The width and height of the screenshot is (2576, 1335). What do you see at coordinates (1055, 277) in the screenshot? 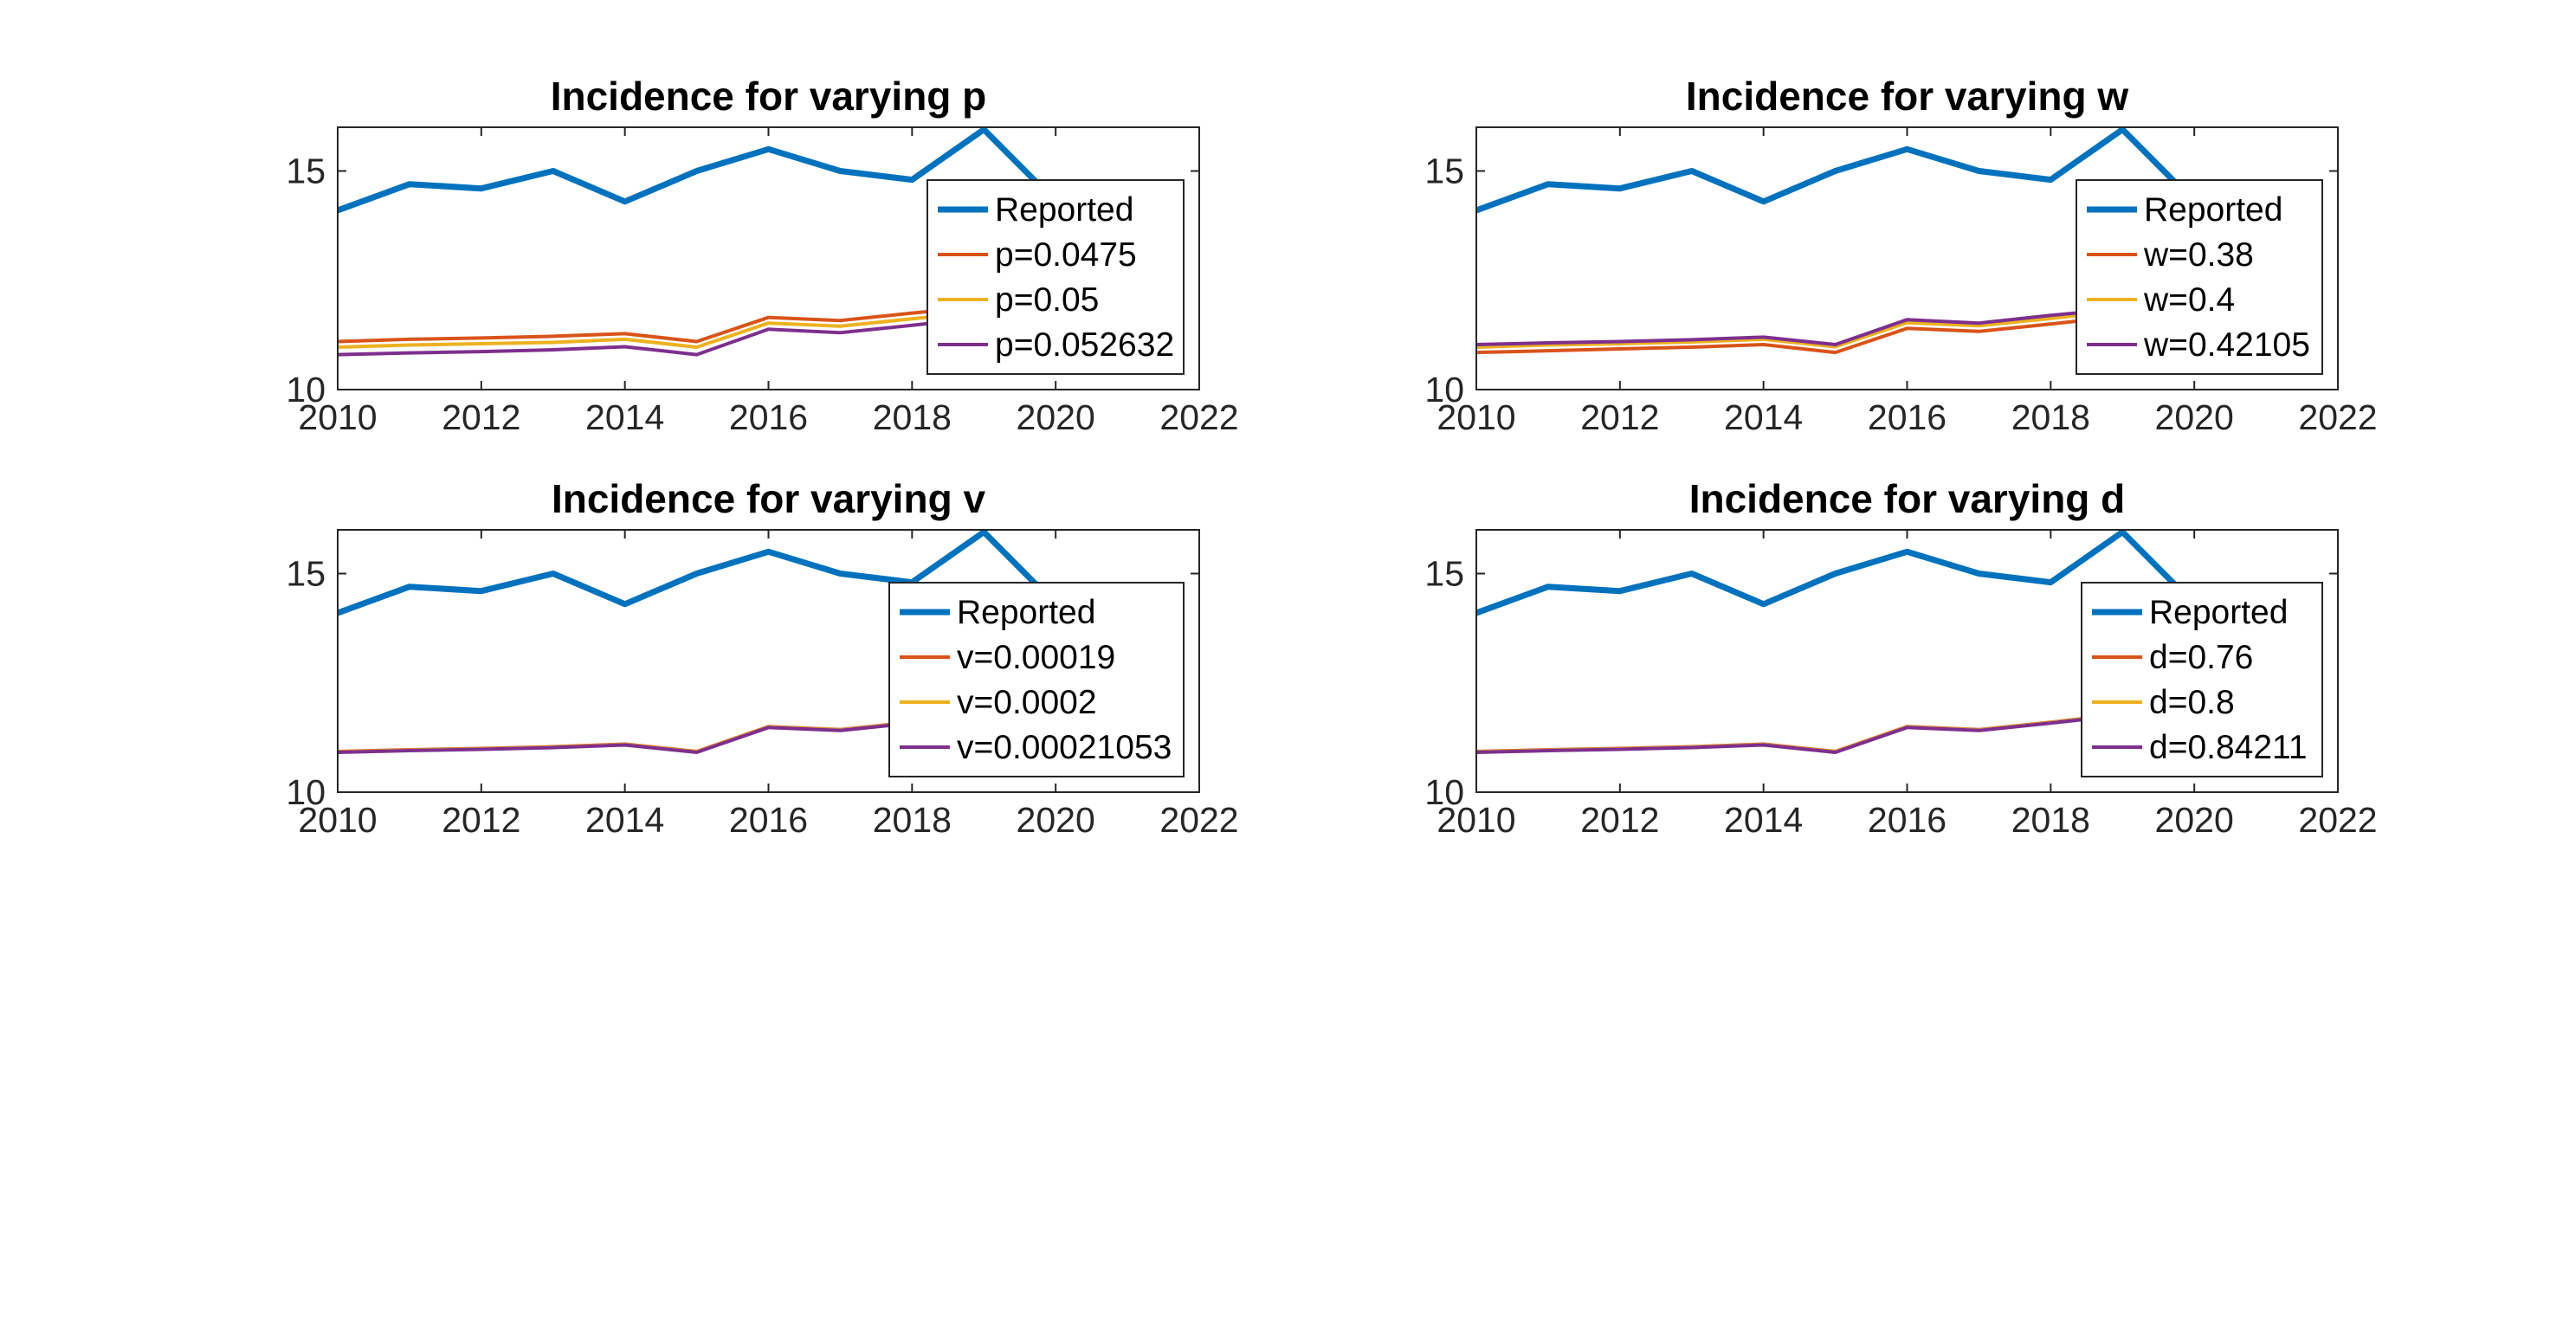
I see `legend: Reported p=0.0475 p=0.05 p=0.052632` at bounding box center [1055, 277].